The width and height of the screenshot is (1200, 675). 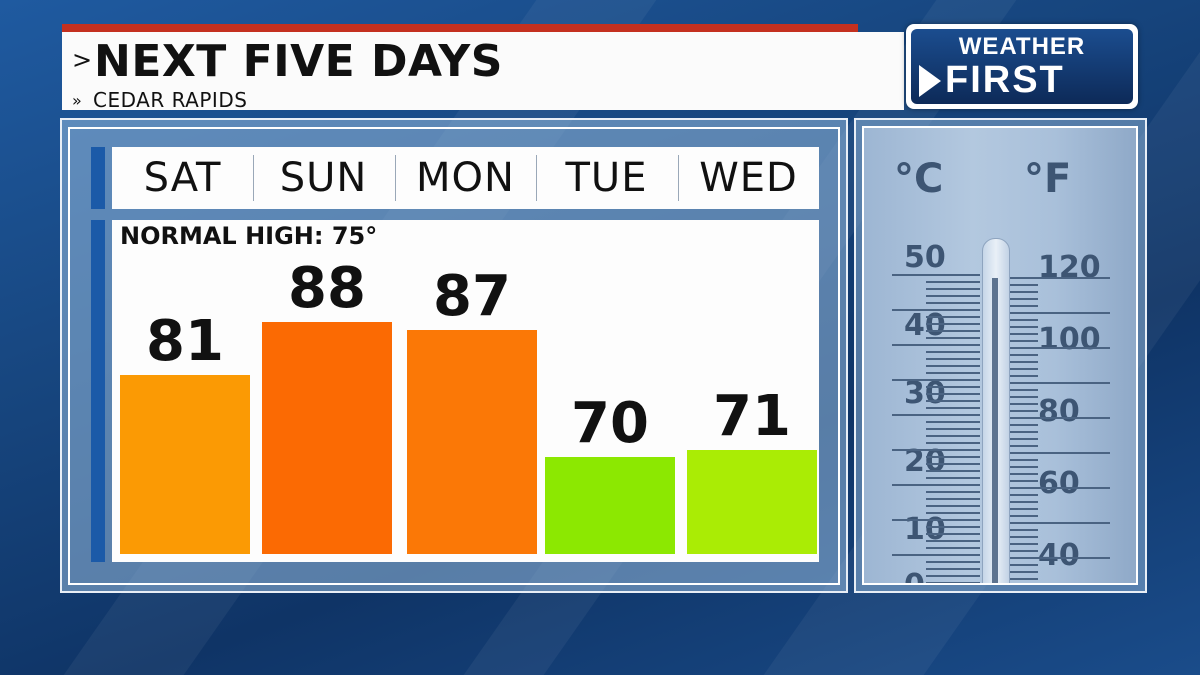 What do you see at coordinates (610, 505) in the screenshot?
I see `bar-tue` at bounding box center [610, 505].